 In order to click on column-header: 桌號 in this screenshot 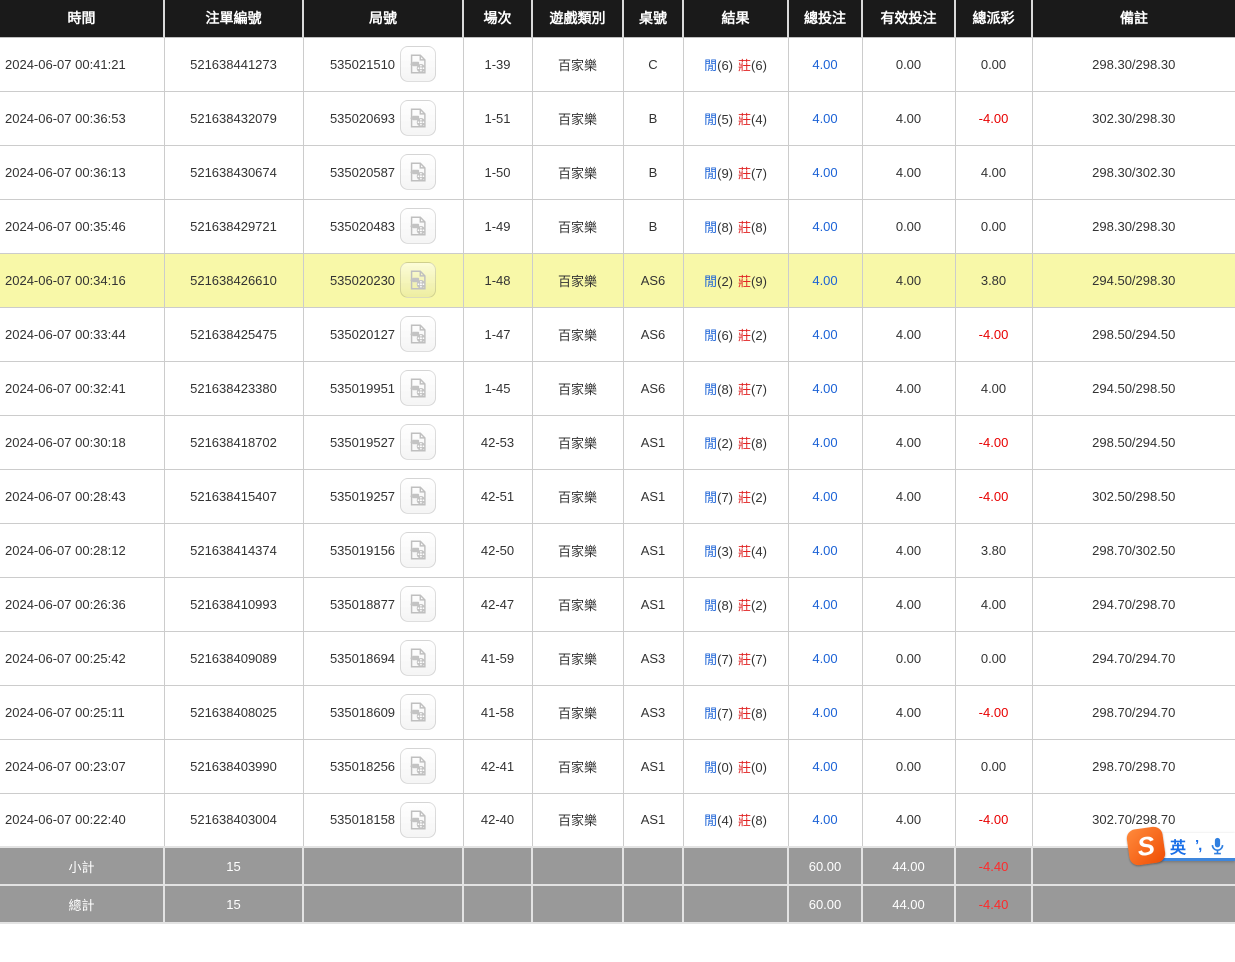, I will do `click(653, 19)`.